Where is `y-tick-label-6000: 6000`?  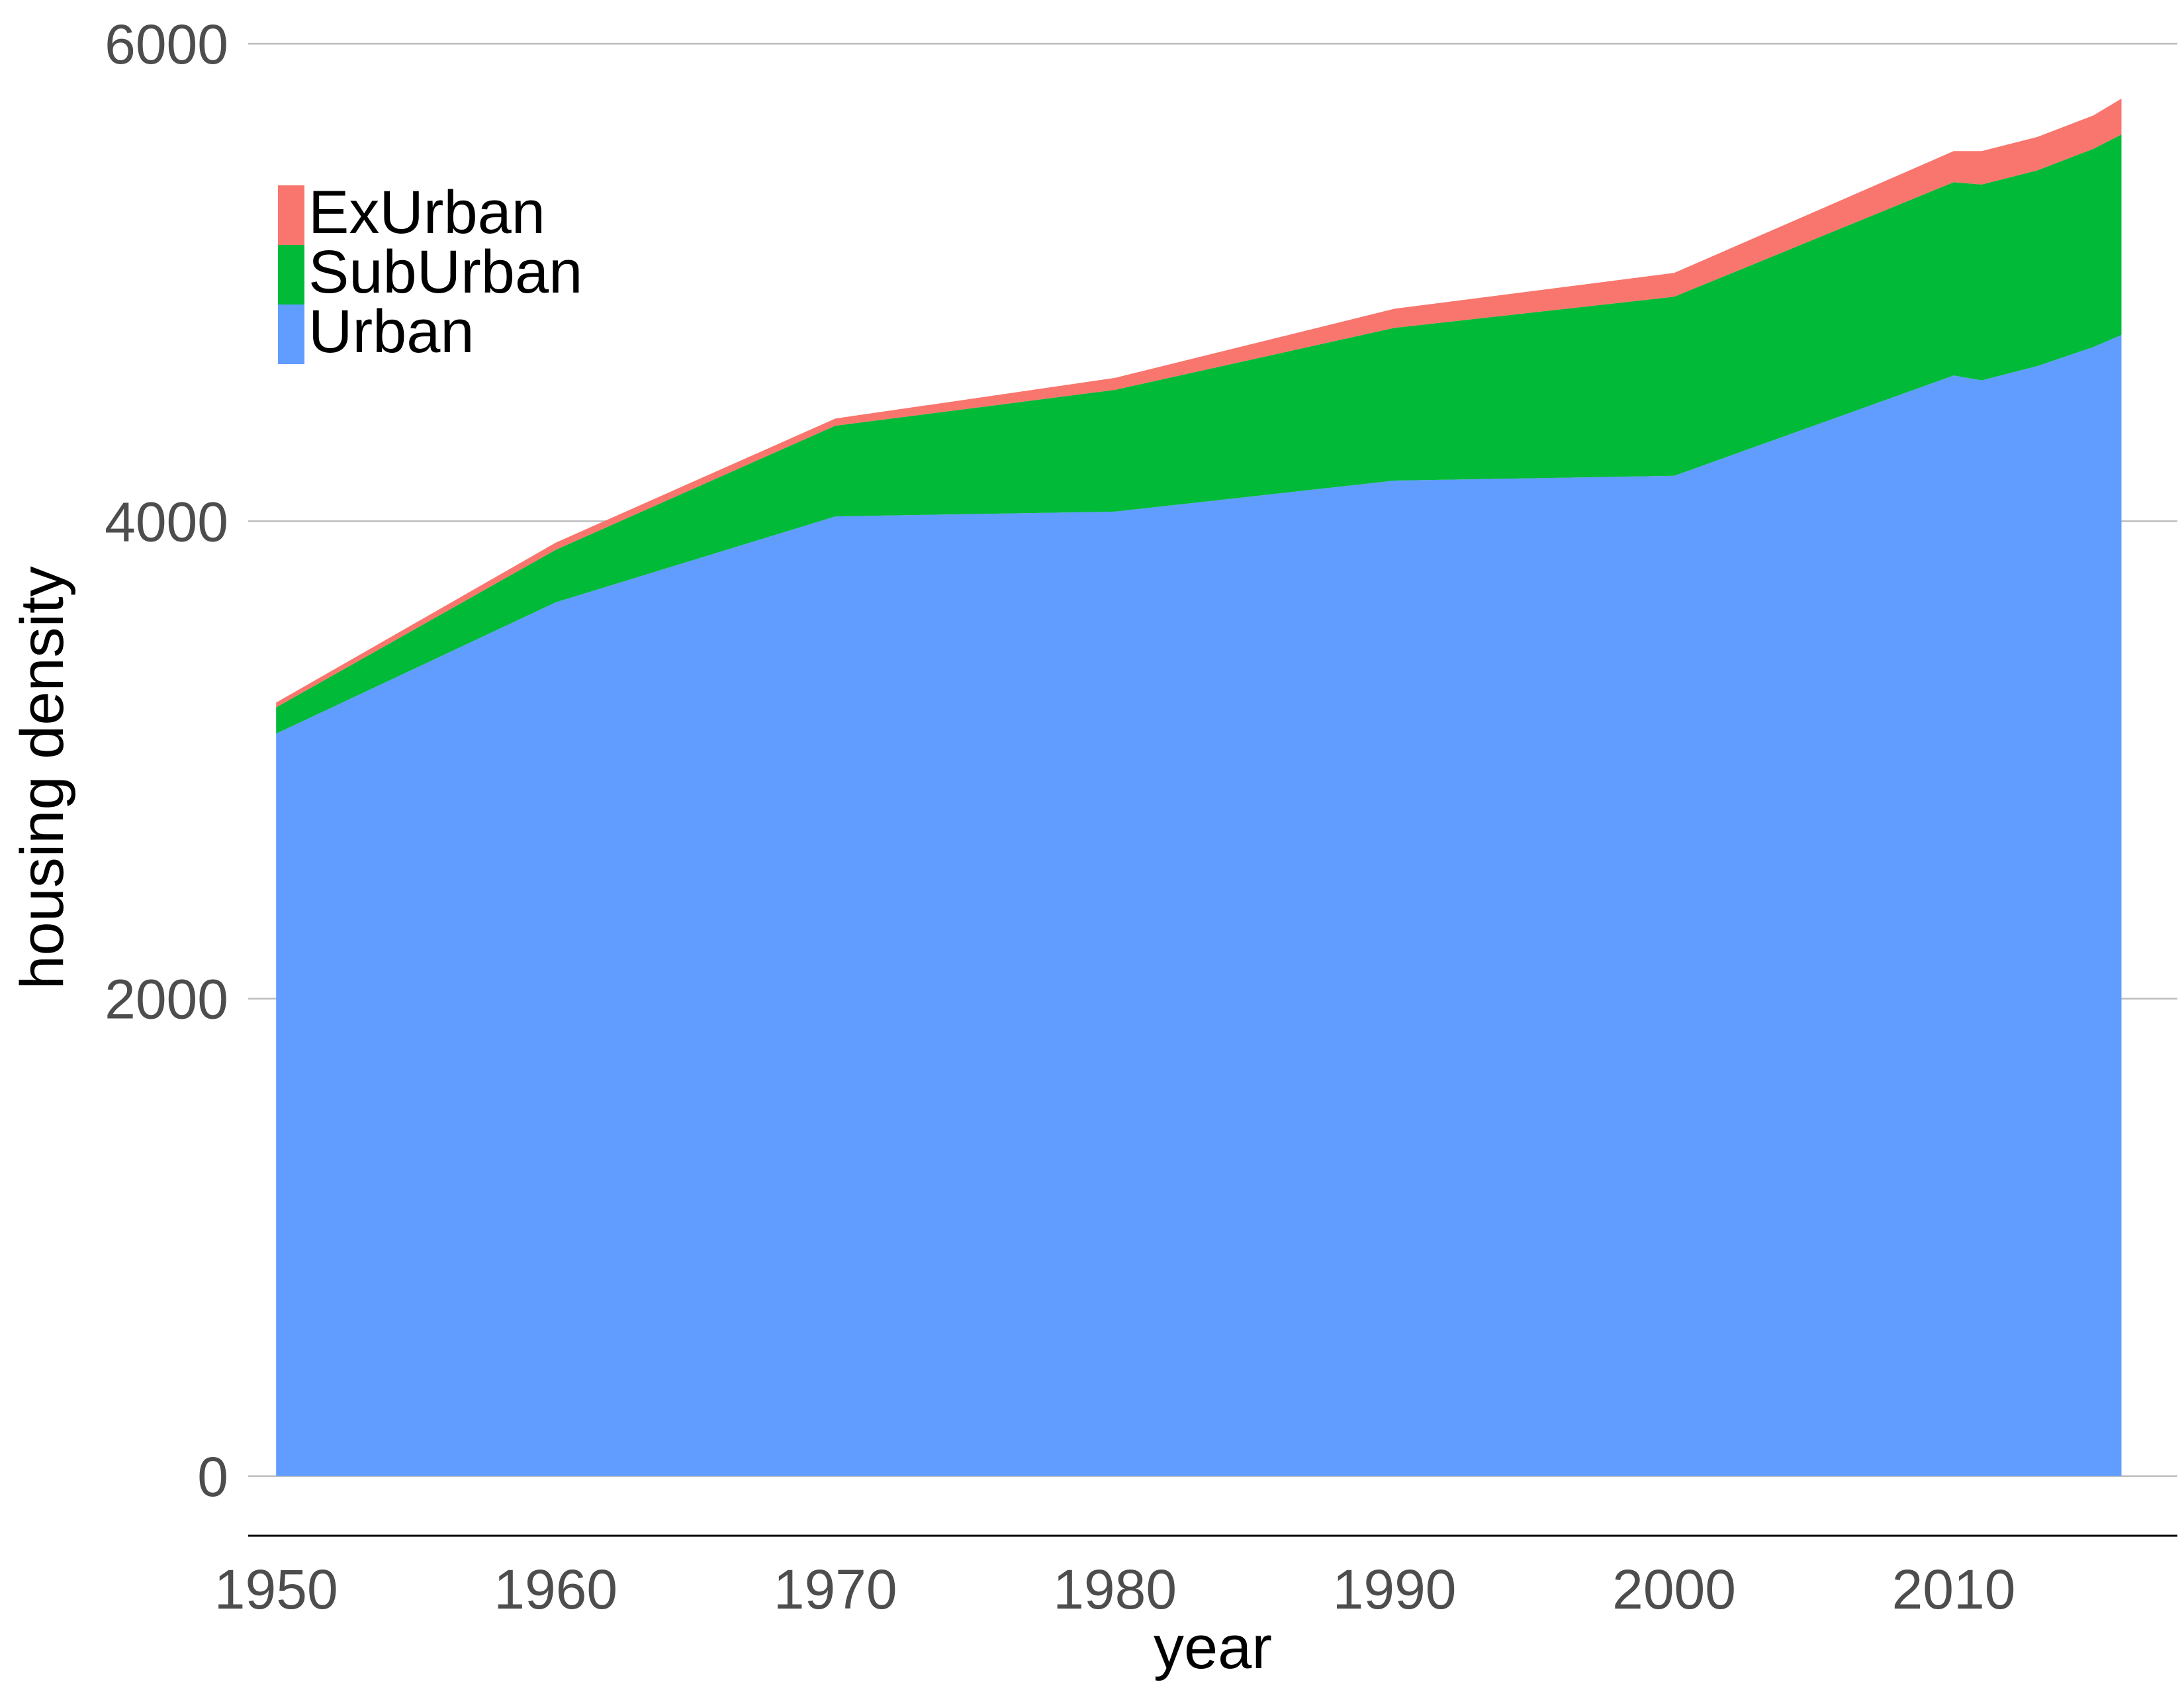
y-tick-label-6000: 6000 is located at coordinates (167, 44).